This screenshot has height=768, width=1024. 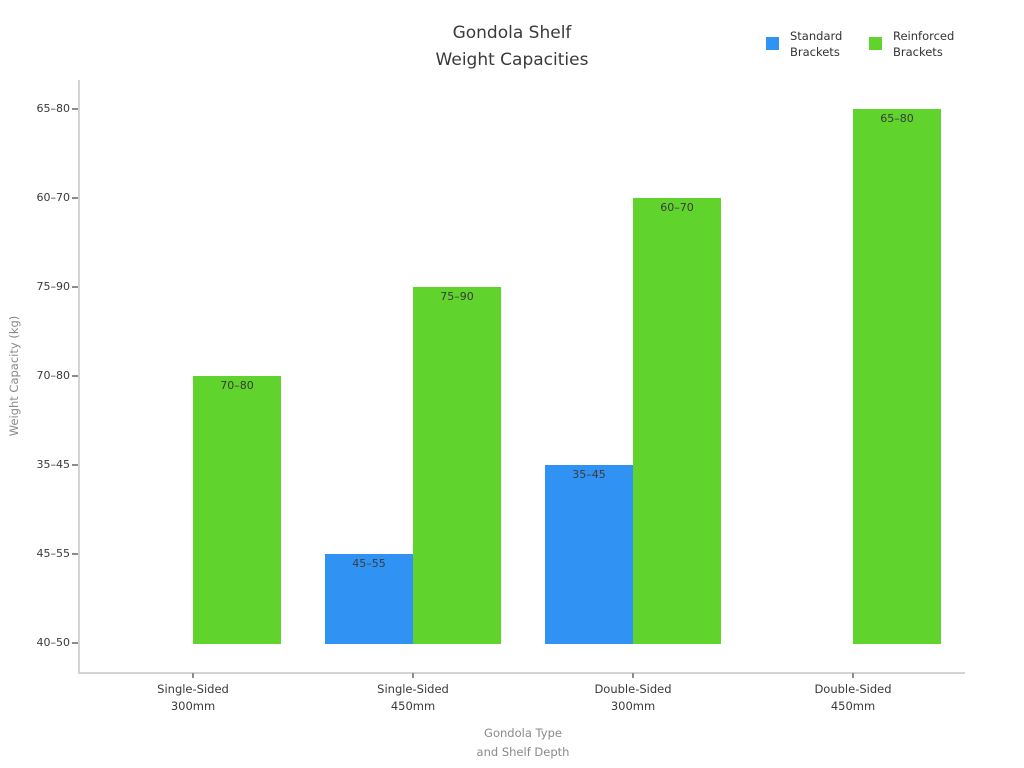 What do you see at coordinates (53, 286) in the screenshot?
I see `y-tick-label: 75–90` at bounding box center [53, 286].